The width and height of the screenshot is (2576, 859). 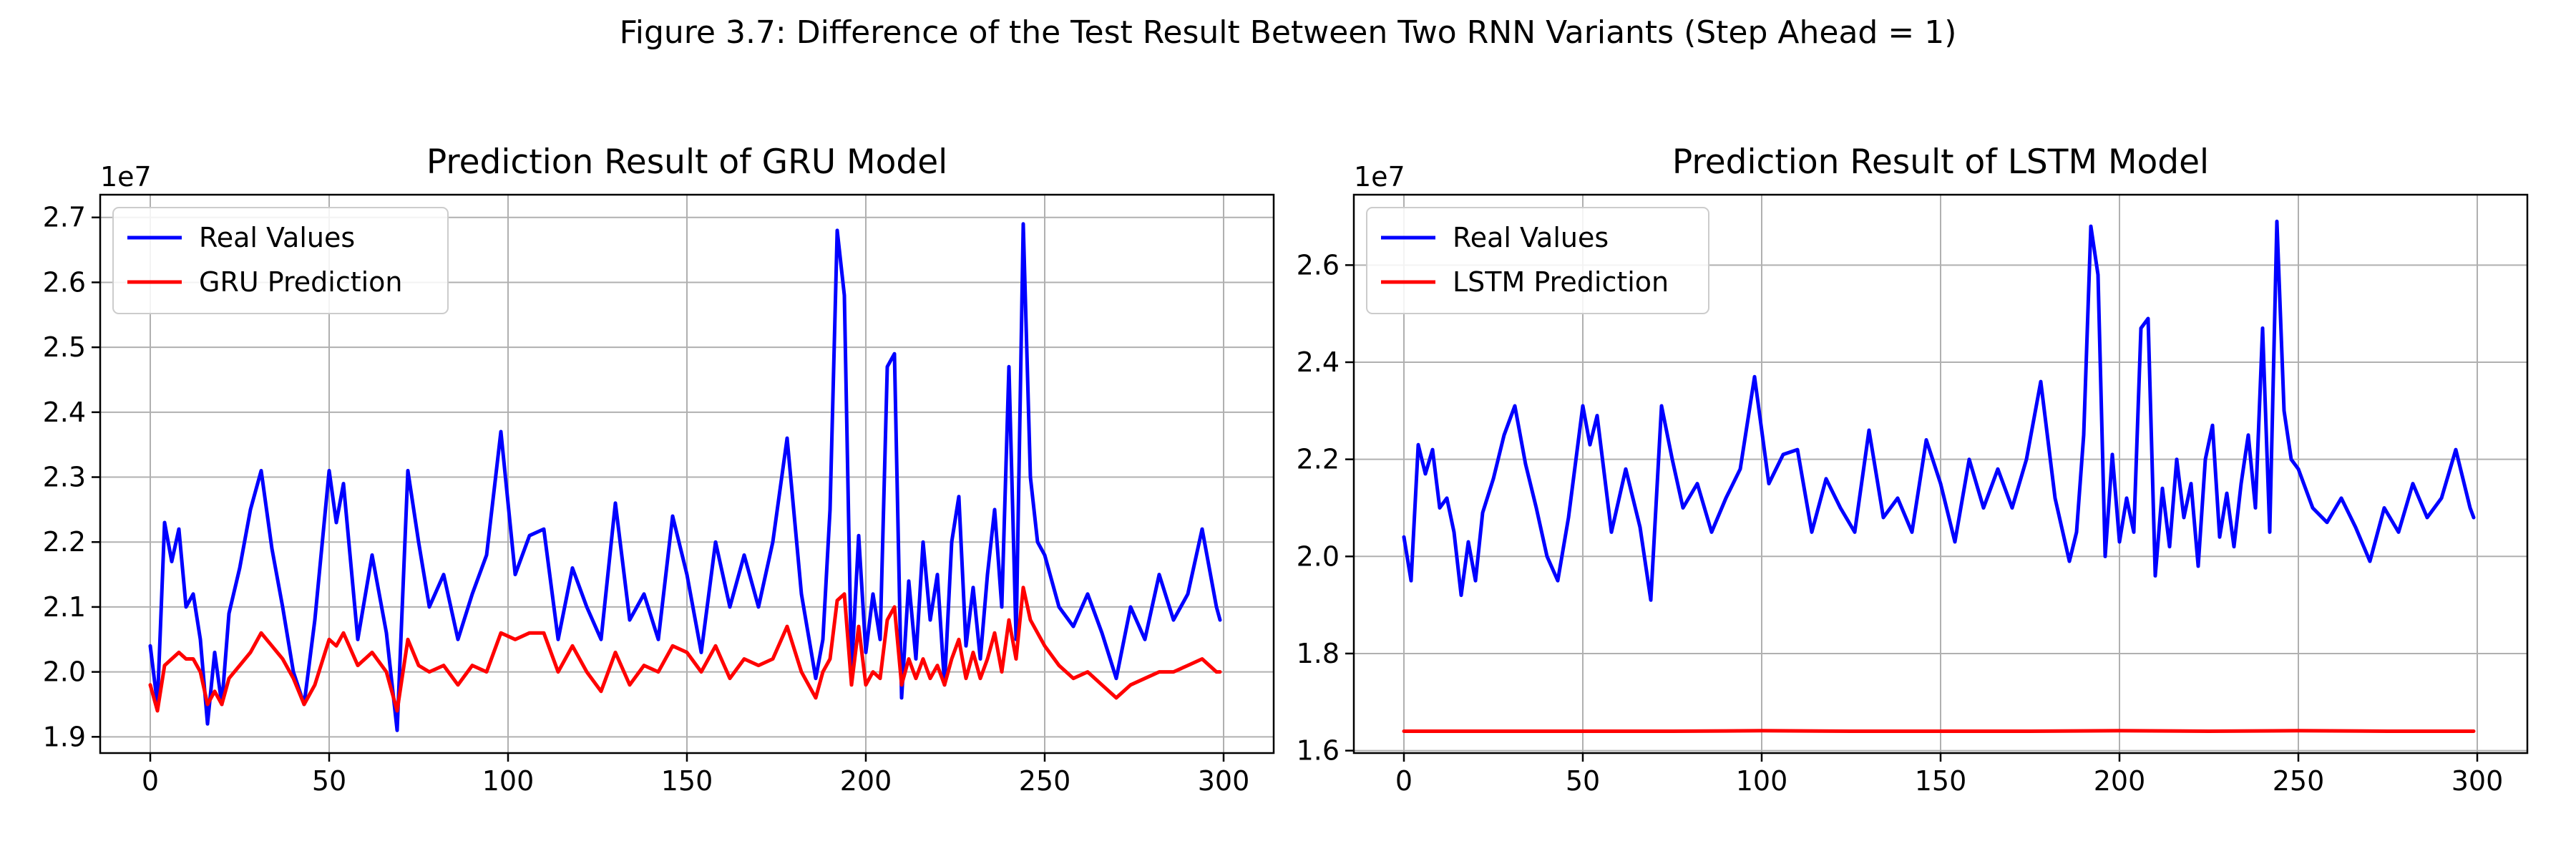 I want to click on lstm-offset-label: 1e7, so click(x=1379, y=177).